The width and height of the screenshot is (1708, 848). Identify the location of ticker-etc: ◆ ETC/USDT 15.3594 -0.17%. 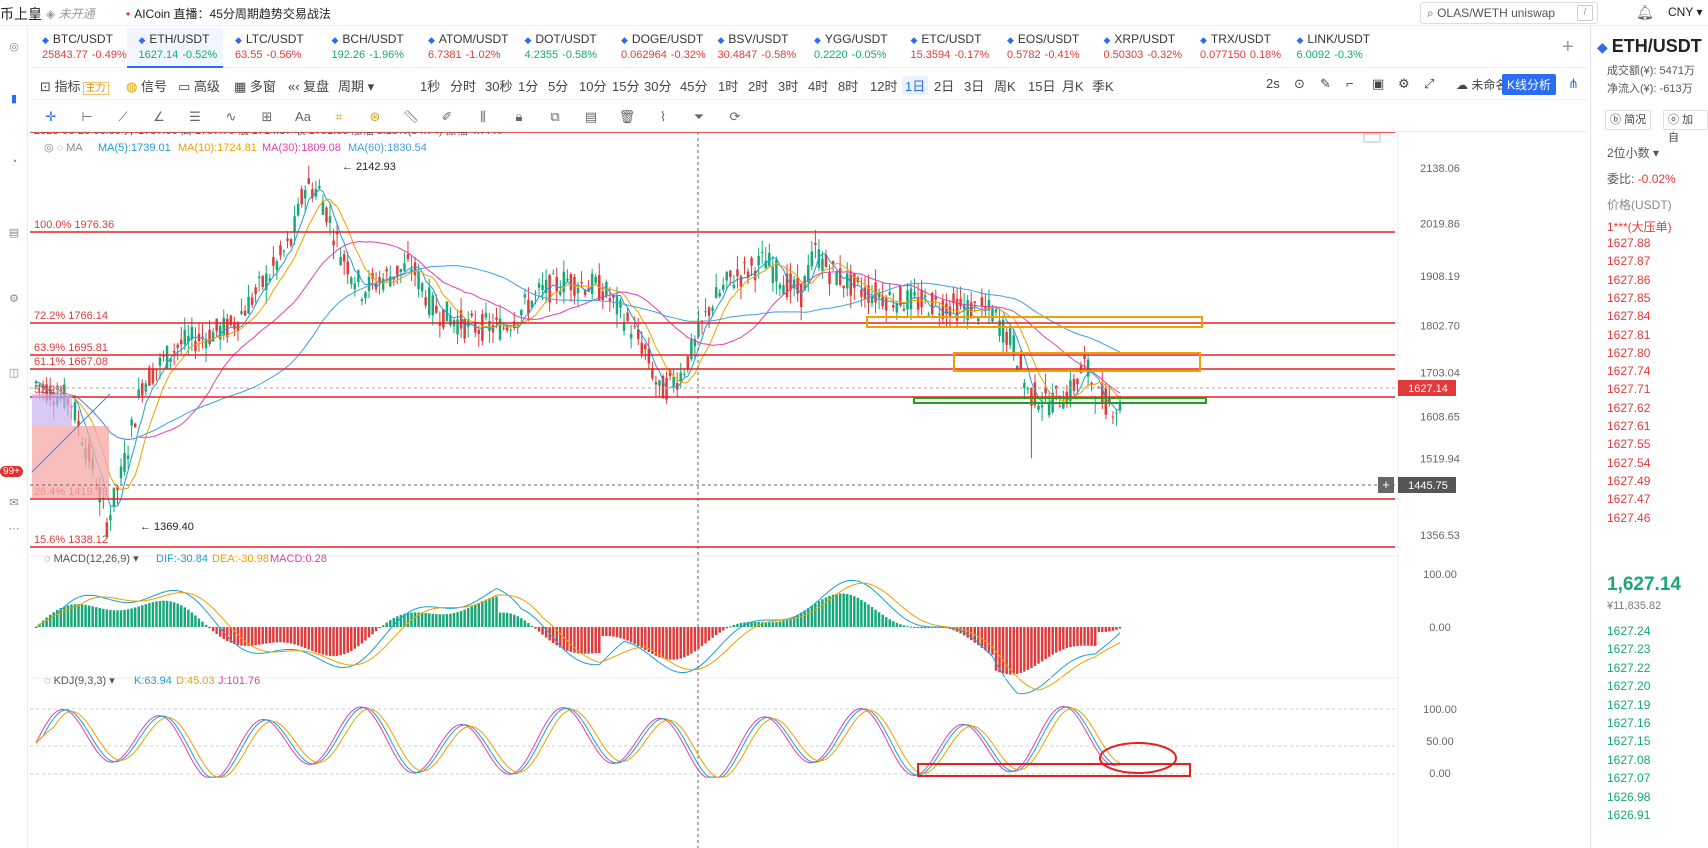
(947, 48).